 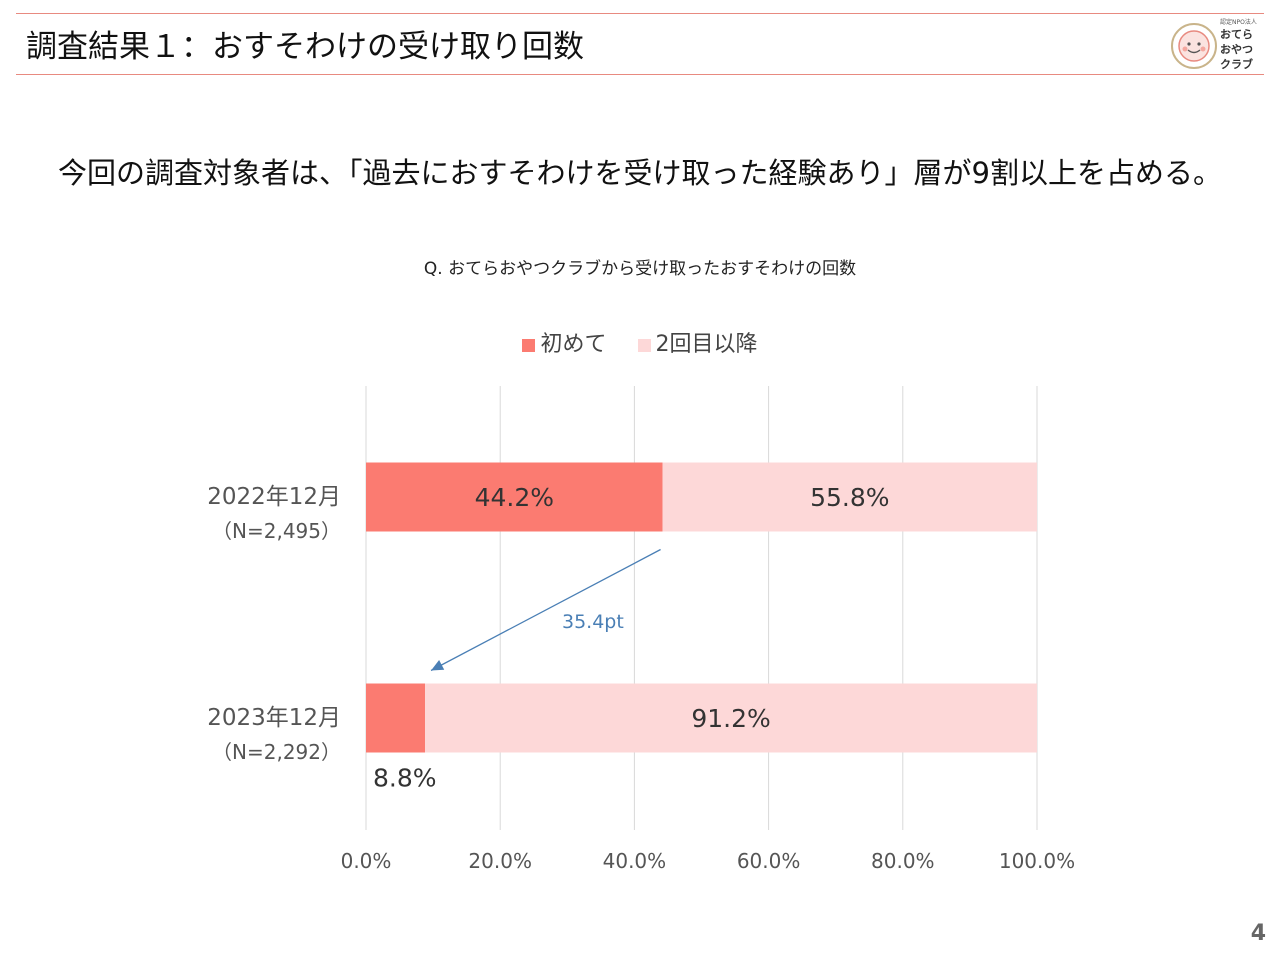 What do you see at coordinates (274, 497) in the screenshot?
I see `category-label: 2022年12月` at bounding box center [274, 497].